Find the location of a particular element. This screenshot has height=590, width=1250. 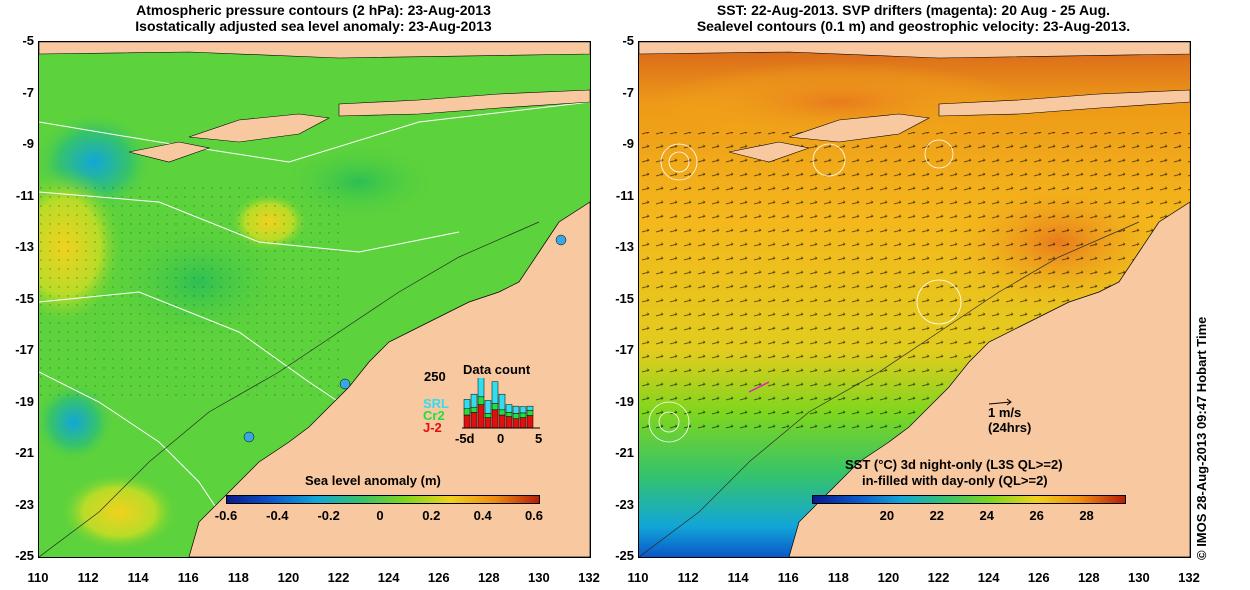

colorbar-tick-label: -0.6 is located at coordinates (226, 515).